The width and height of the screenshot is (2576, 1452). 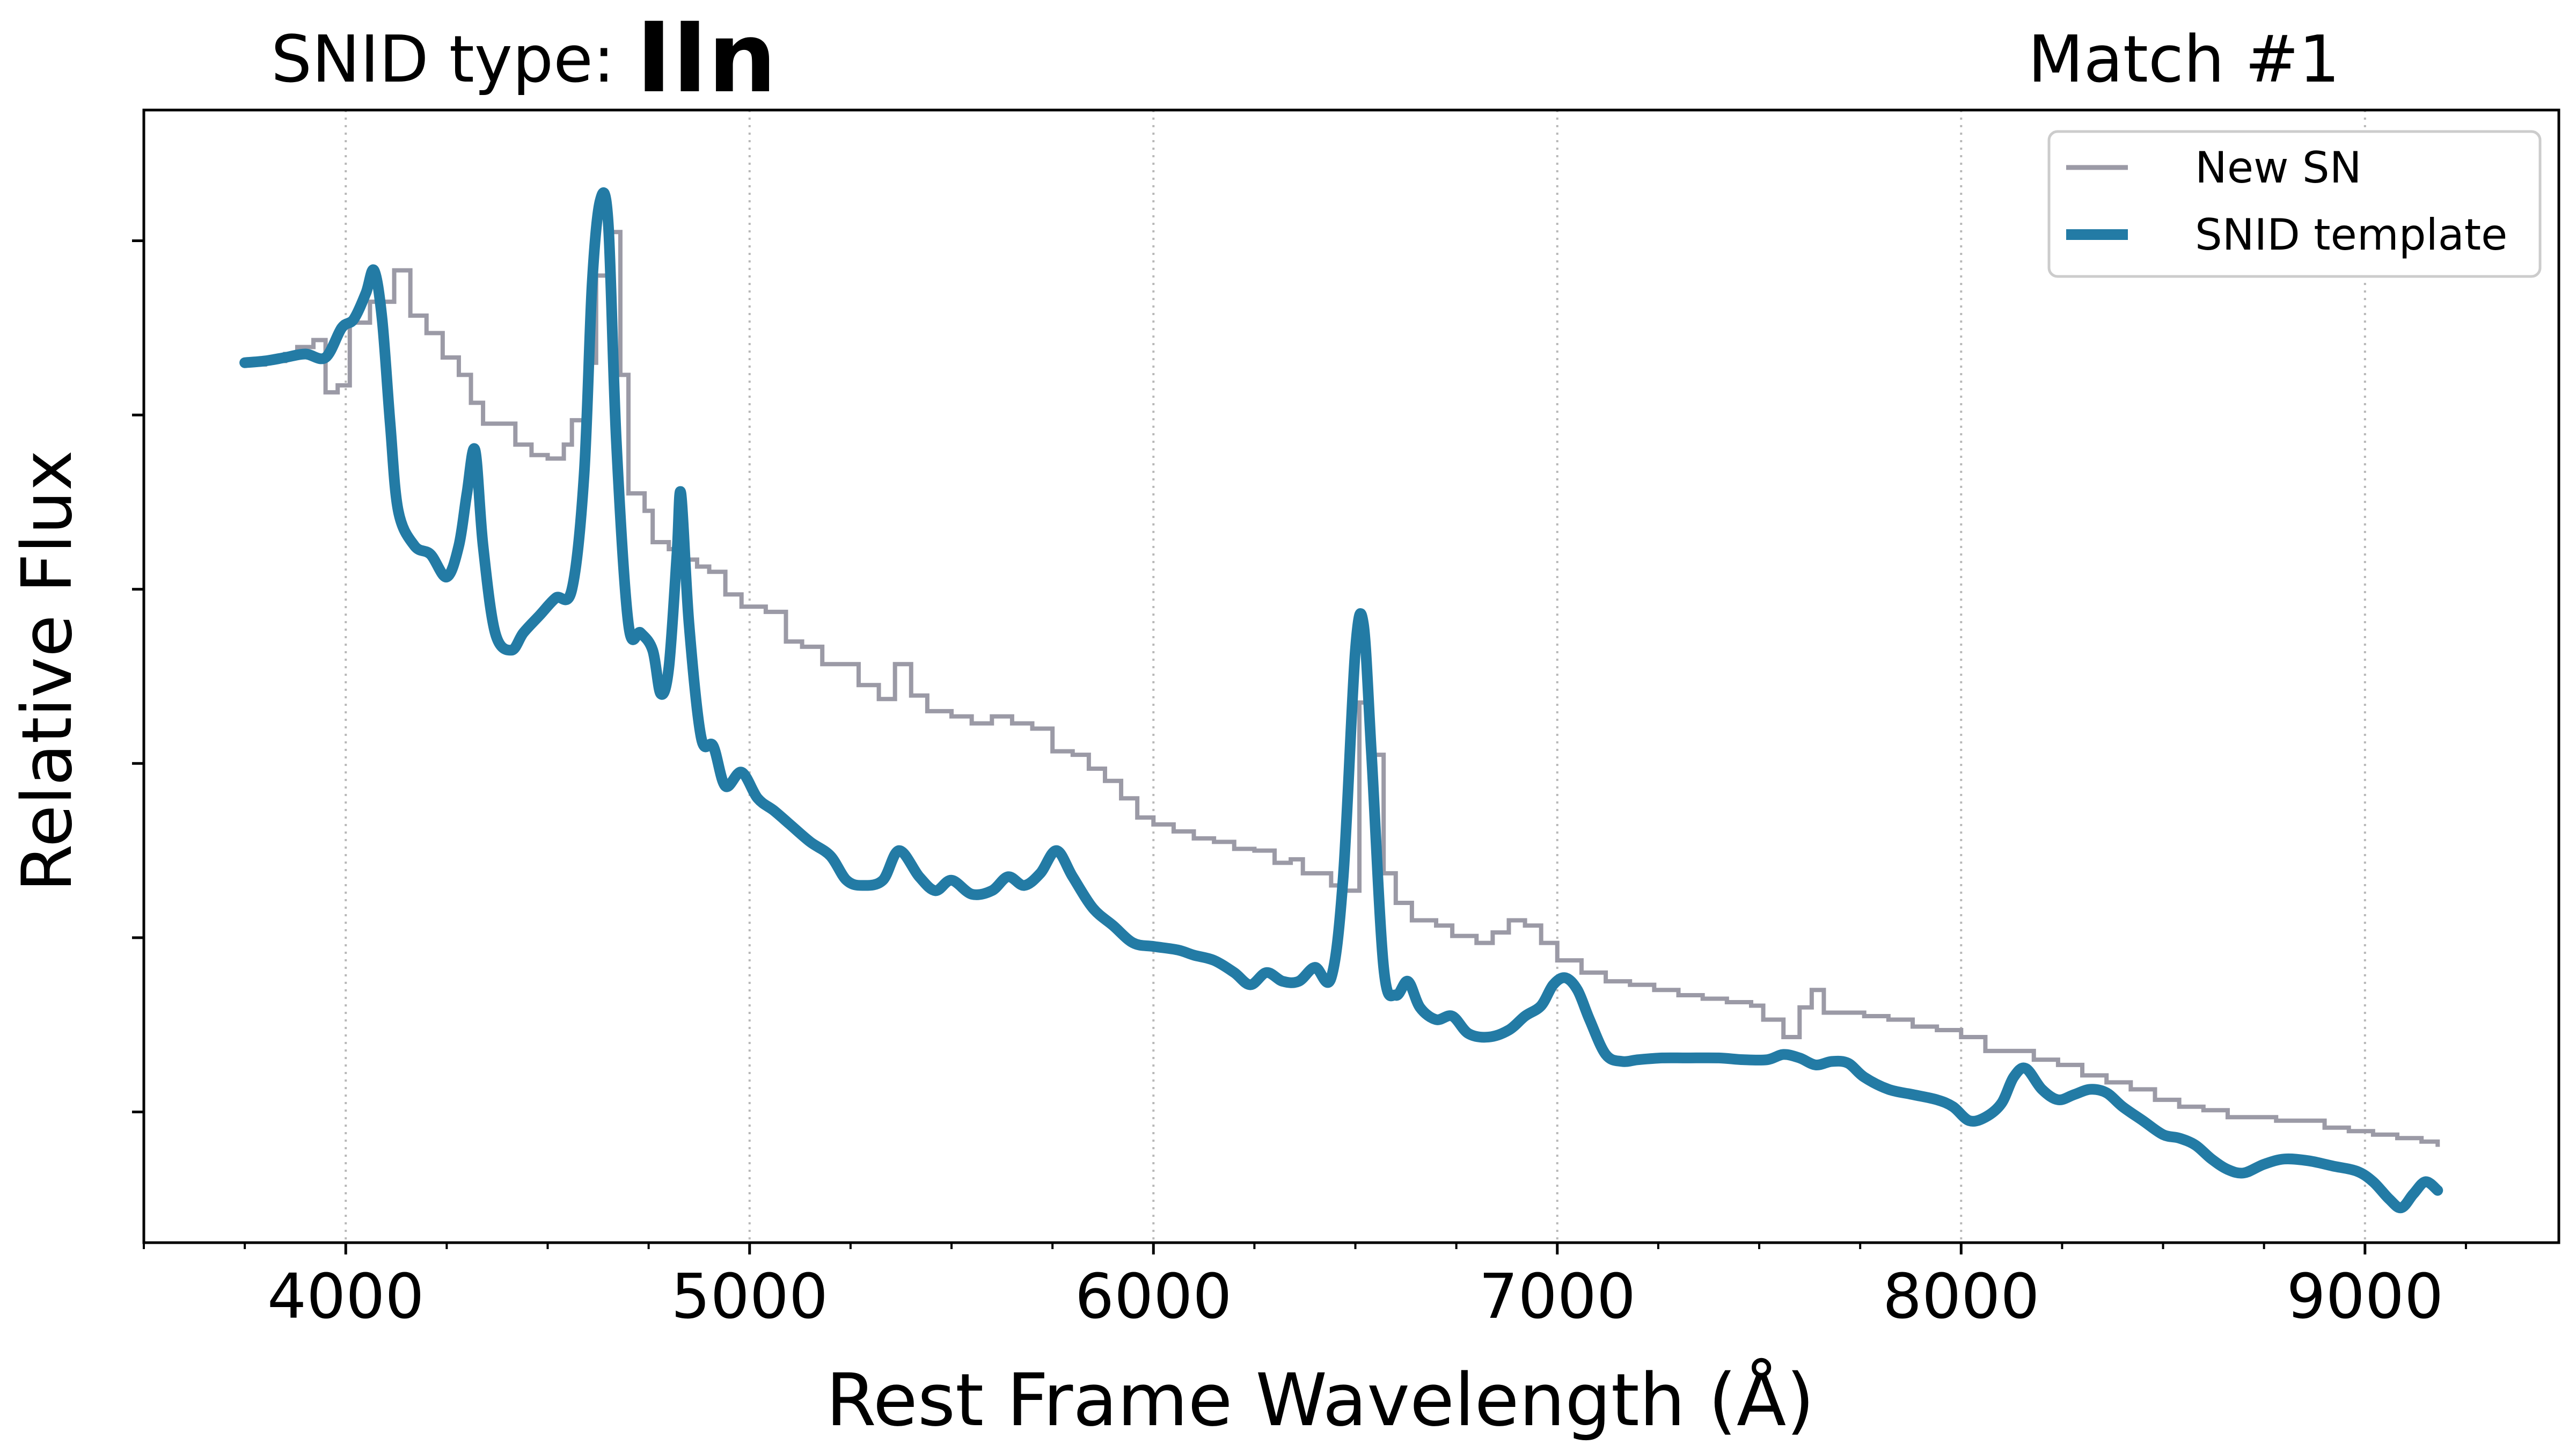 I want to click on legend-new-sn-label: New SN, so click(x=2278, y=168).